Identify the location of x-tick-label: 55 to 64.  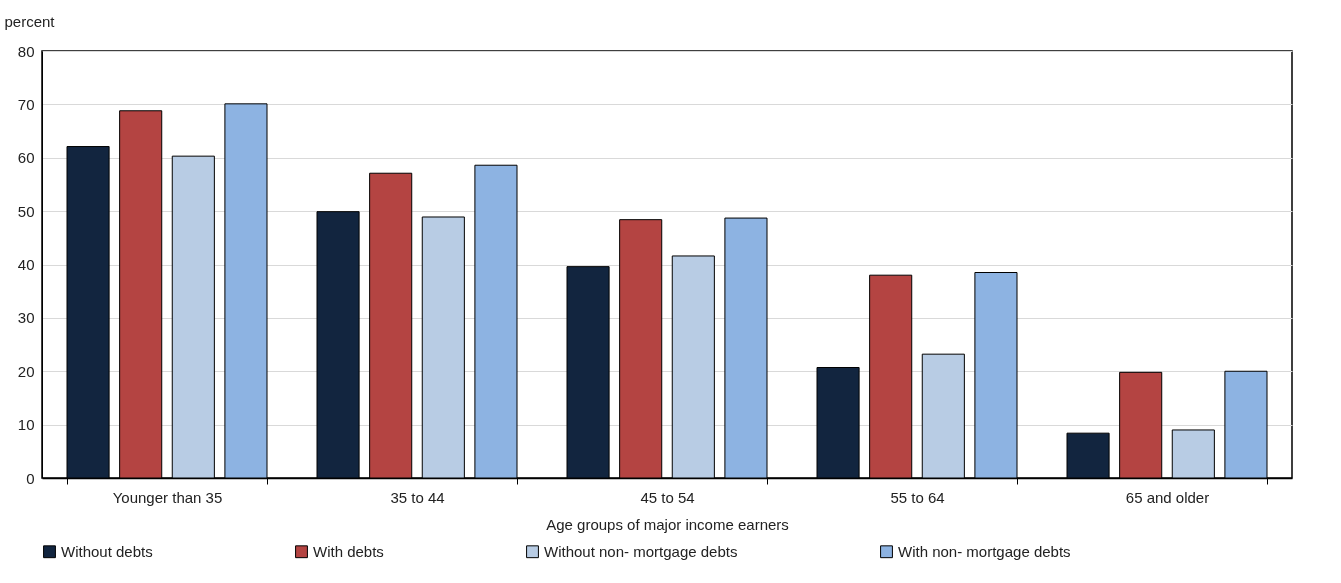
(917, 497).